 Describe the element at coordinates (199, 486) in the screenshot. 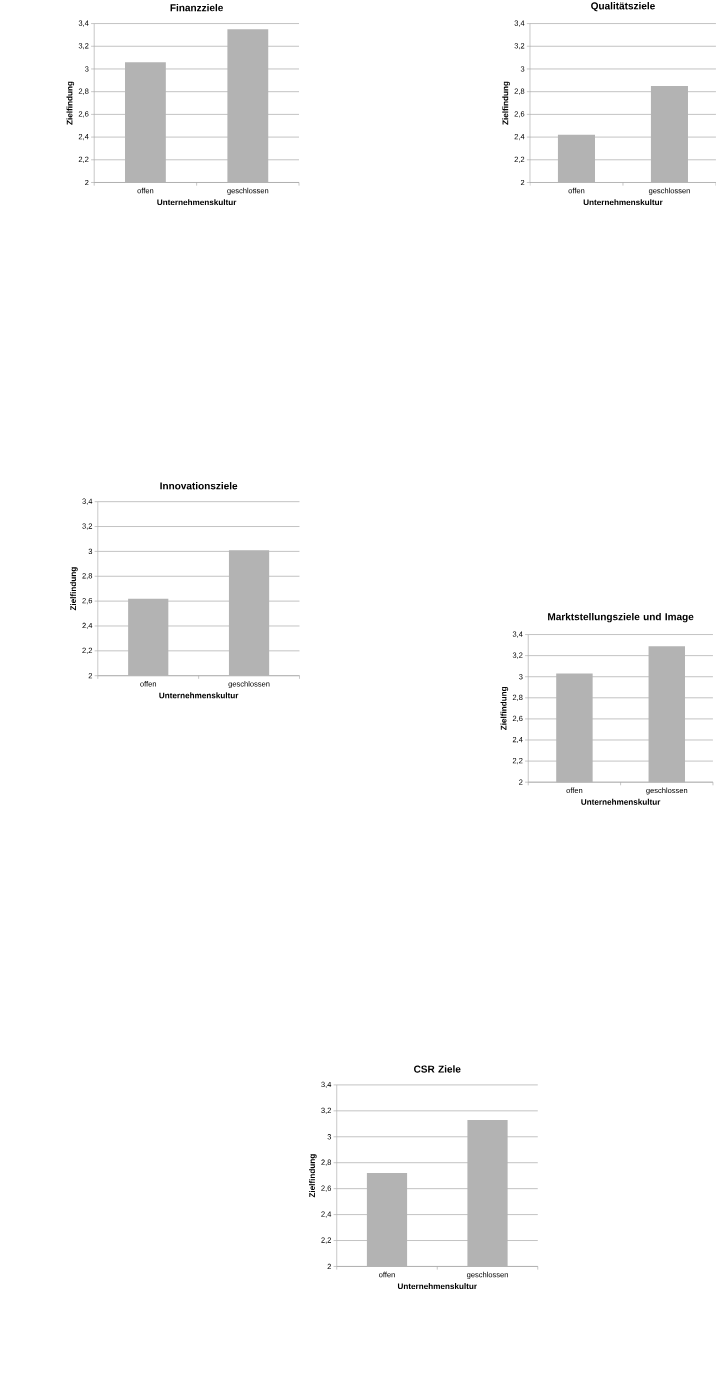

I see `chart-title: Innovationsziele` at that location.